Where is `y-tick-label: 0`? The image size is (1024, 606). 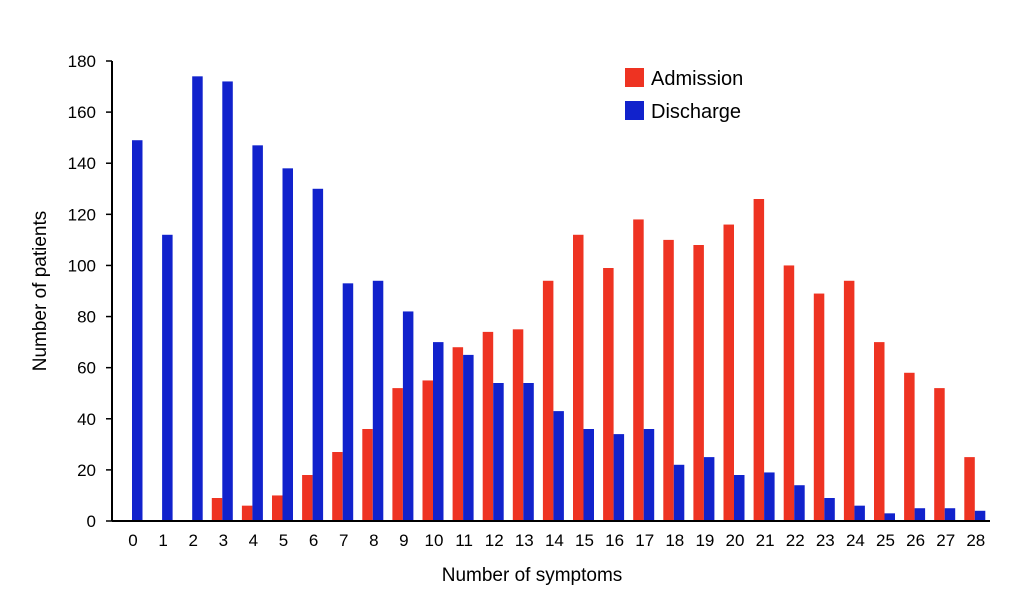
y-tick-label: 0 is located at coordinates (91, 521).